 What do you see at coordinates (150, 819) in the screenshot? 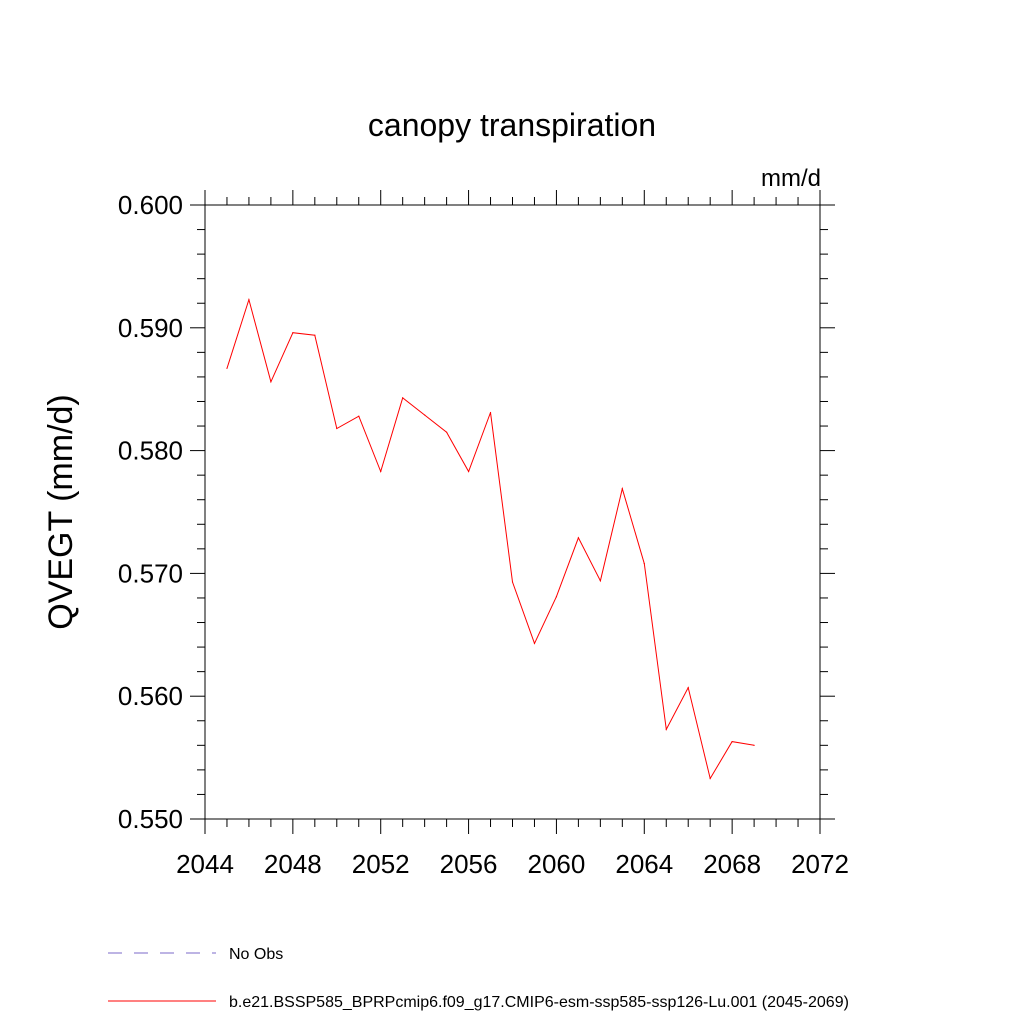
I see `y-tick-label: 0.550` at bounding box center [150, 819].